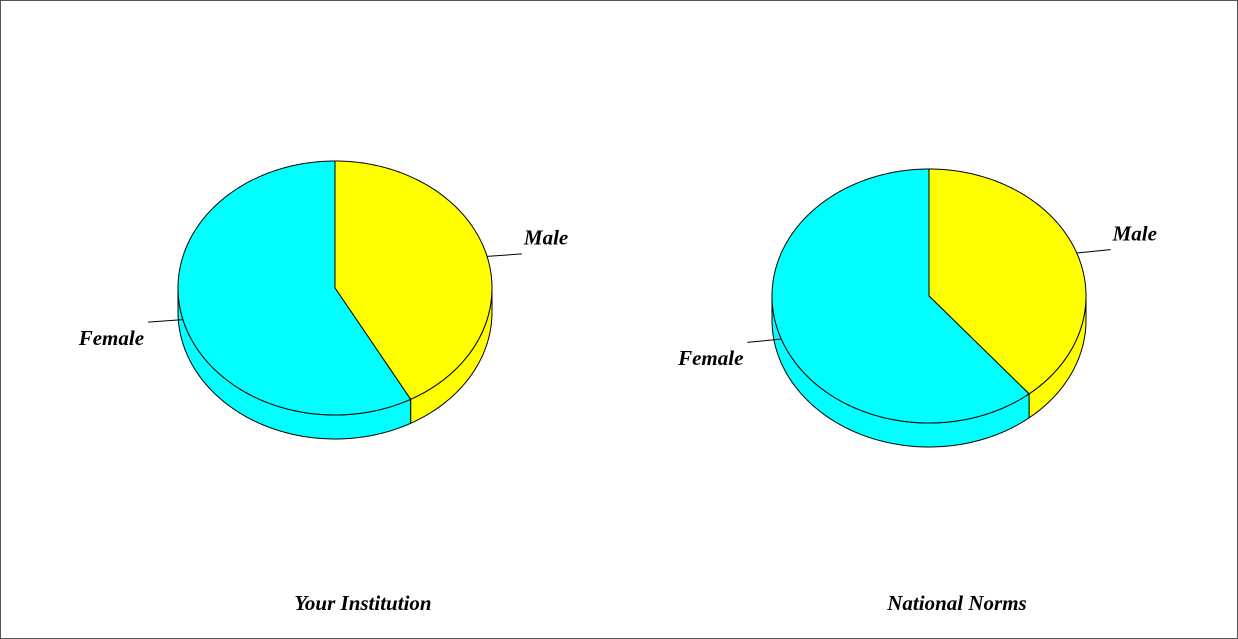 The image size is (1238, 639). Describe the element at coordinates (956, 603) in the screenshot. I see `chart-title: National Norms` at that location.